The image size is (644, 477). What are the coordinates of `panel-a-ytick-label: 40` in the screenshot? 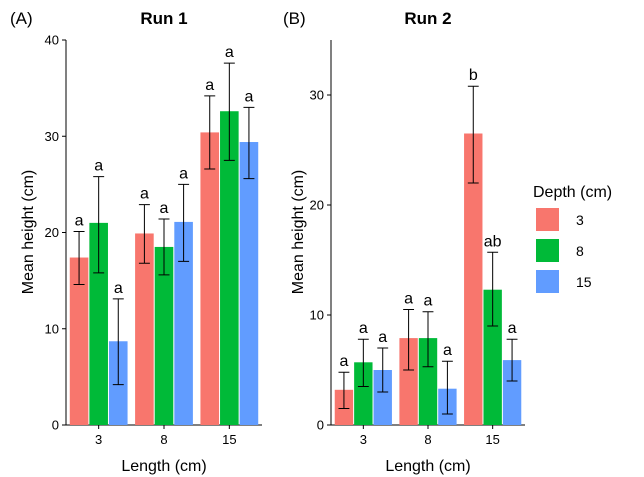 It's located at (52, 40).